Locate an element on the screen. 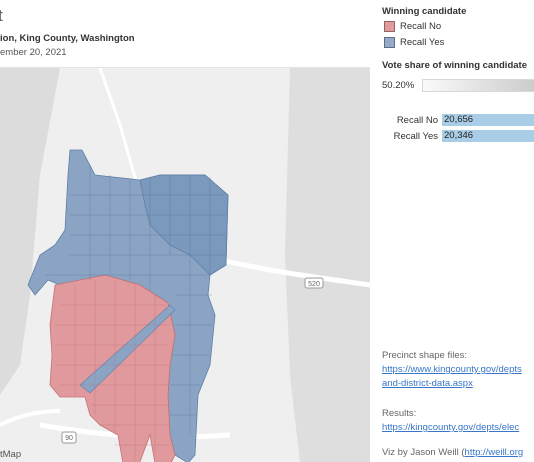  results-link: https://kingcounty.gov/depts/elec is located at coordinates (451, 427).